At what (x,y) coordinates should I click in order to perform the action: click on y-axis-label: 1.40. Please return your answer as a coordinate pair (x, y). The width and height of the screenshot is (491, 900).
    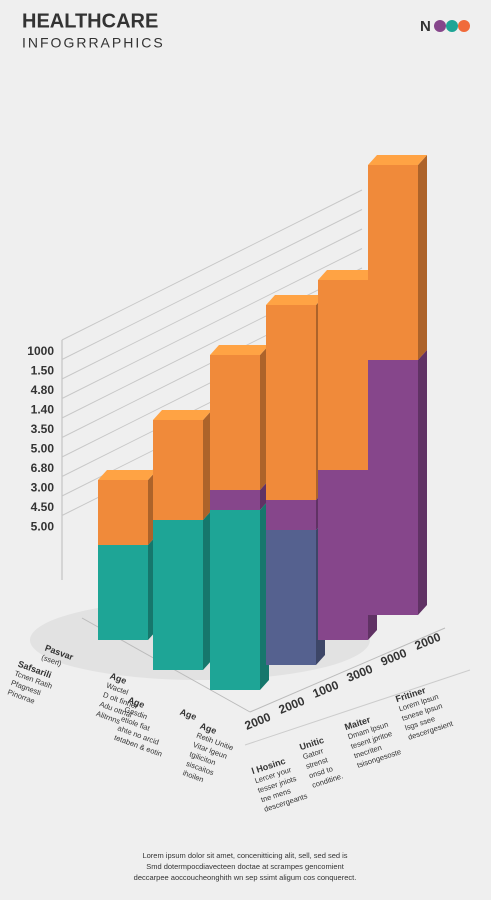
    Looking at the image, I should click on (43, 410).